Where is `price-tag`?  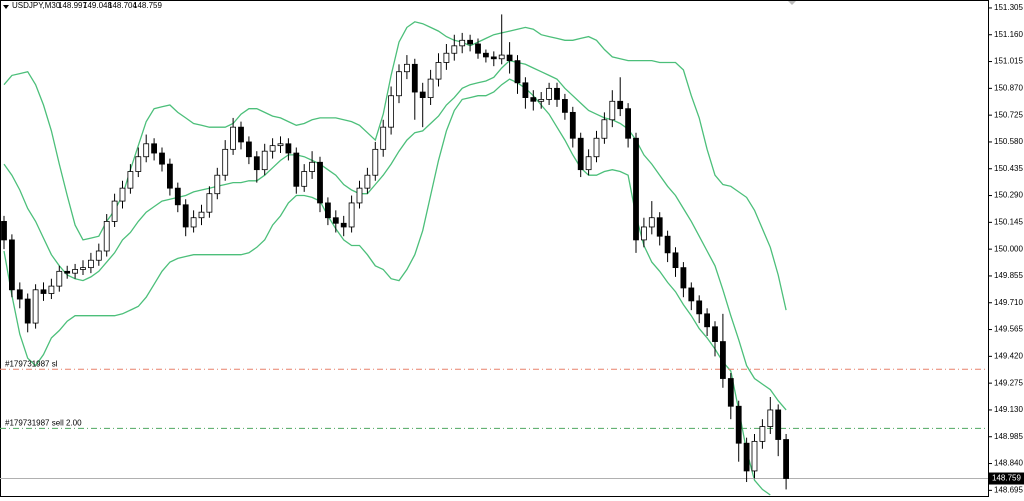 price-tag is located at coordinates (1006, 478).